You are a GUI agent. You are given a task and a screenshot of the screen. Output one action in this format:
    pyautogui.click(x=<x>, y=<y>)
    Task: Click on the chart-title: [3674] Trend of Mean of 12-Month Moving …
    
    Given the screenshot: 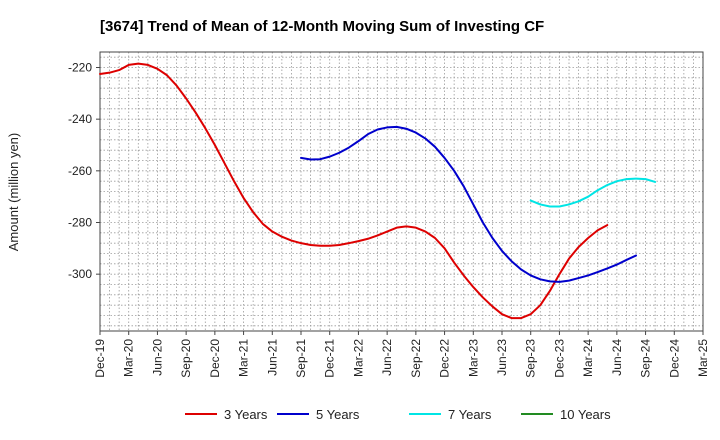 What is the action you would take?
    pyautogui.click(x=322, y=26)
    